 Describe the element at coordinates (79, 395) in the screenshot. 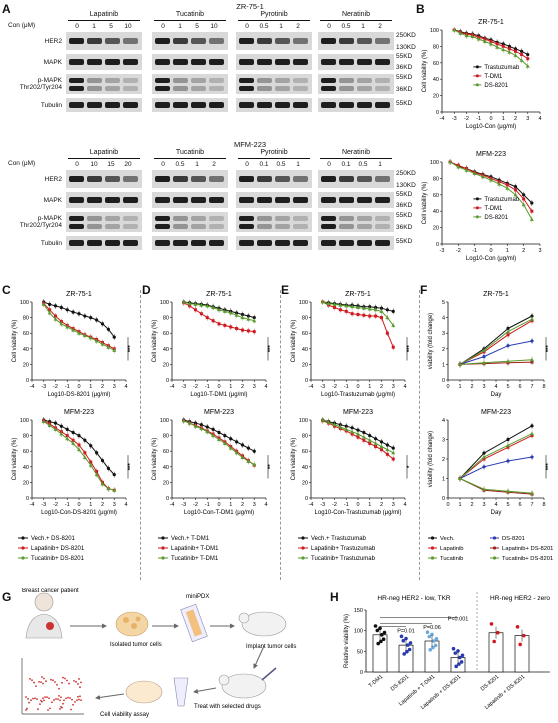

I see `x-axis-label: Log10-DS-8201 (μg/ml)` at that location.